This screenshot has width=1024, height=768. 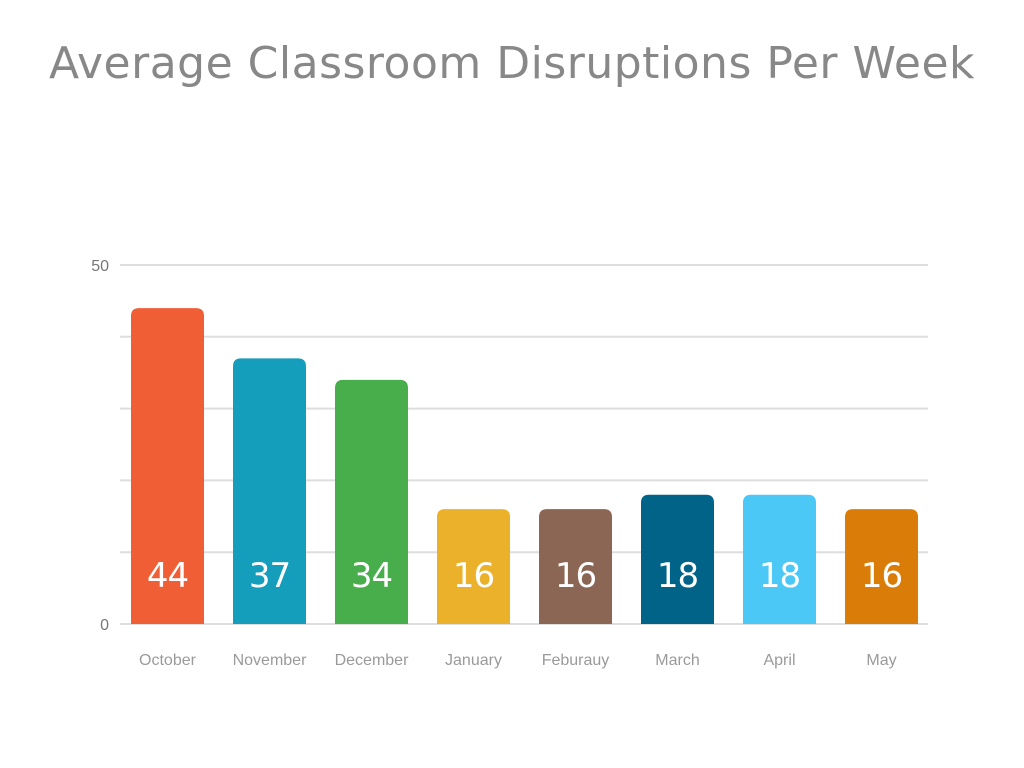 I want to click on data-label: 37, so click(x=269, y=576).